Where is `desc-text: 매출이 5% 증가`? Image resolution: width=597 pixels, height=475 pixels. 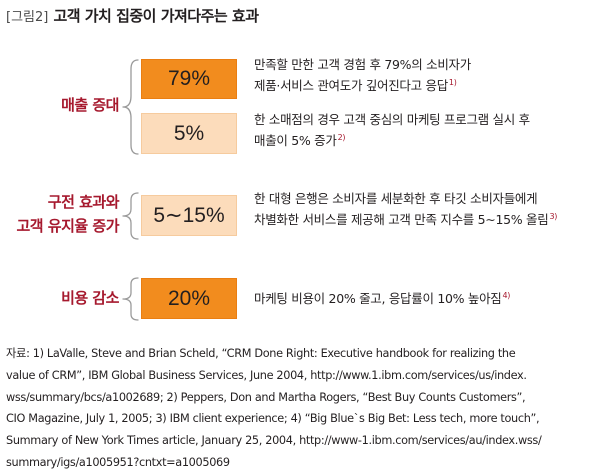 desc-text: 매출이 5% 증가 is located at coordinates (295, 140).